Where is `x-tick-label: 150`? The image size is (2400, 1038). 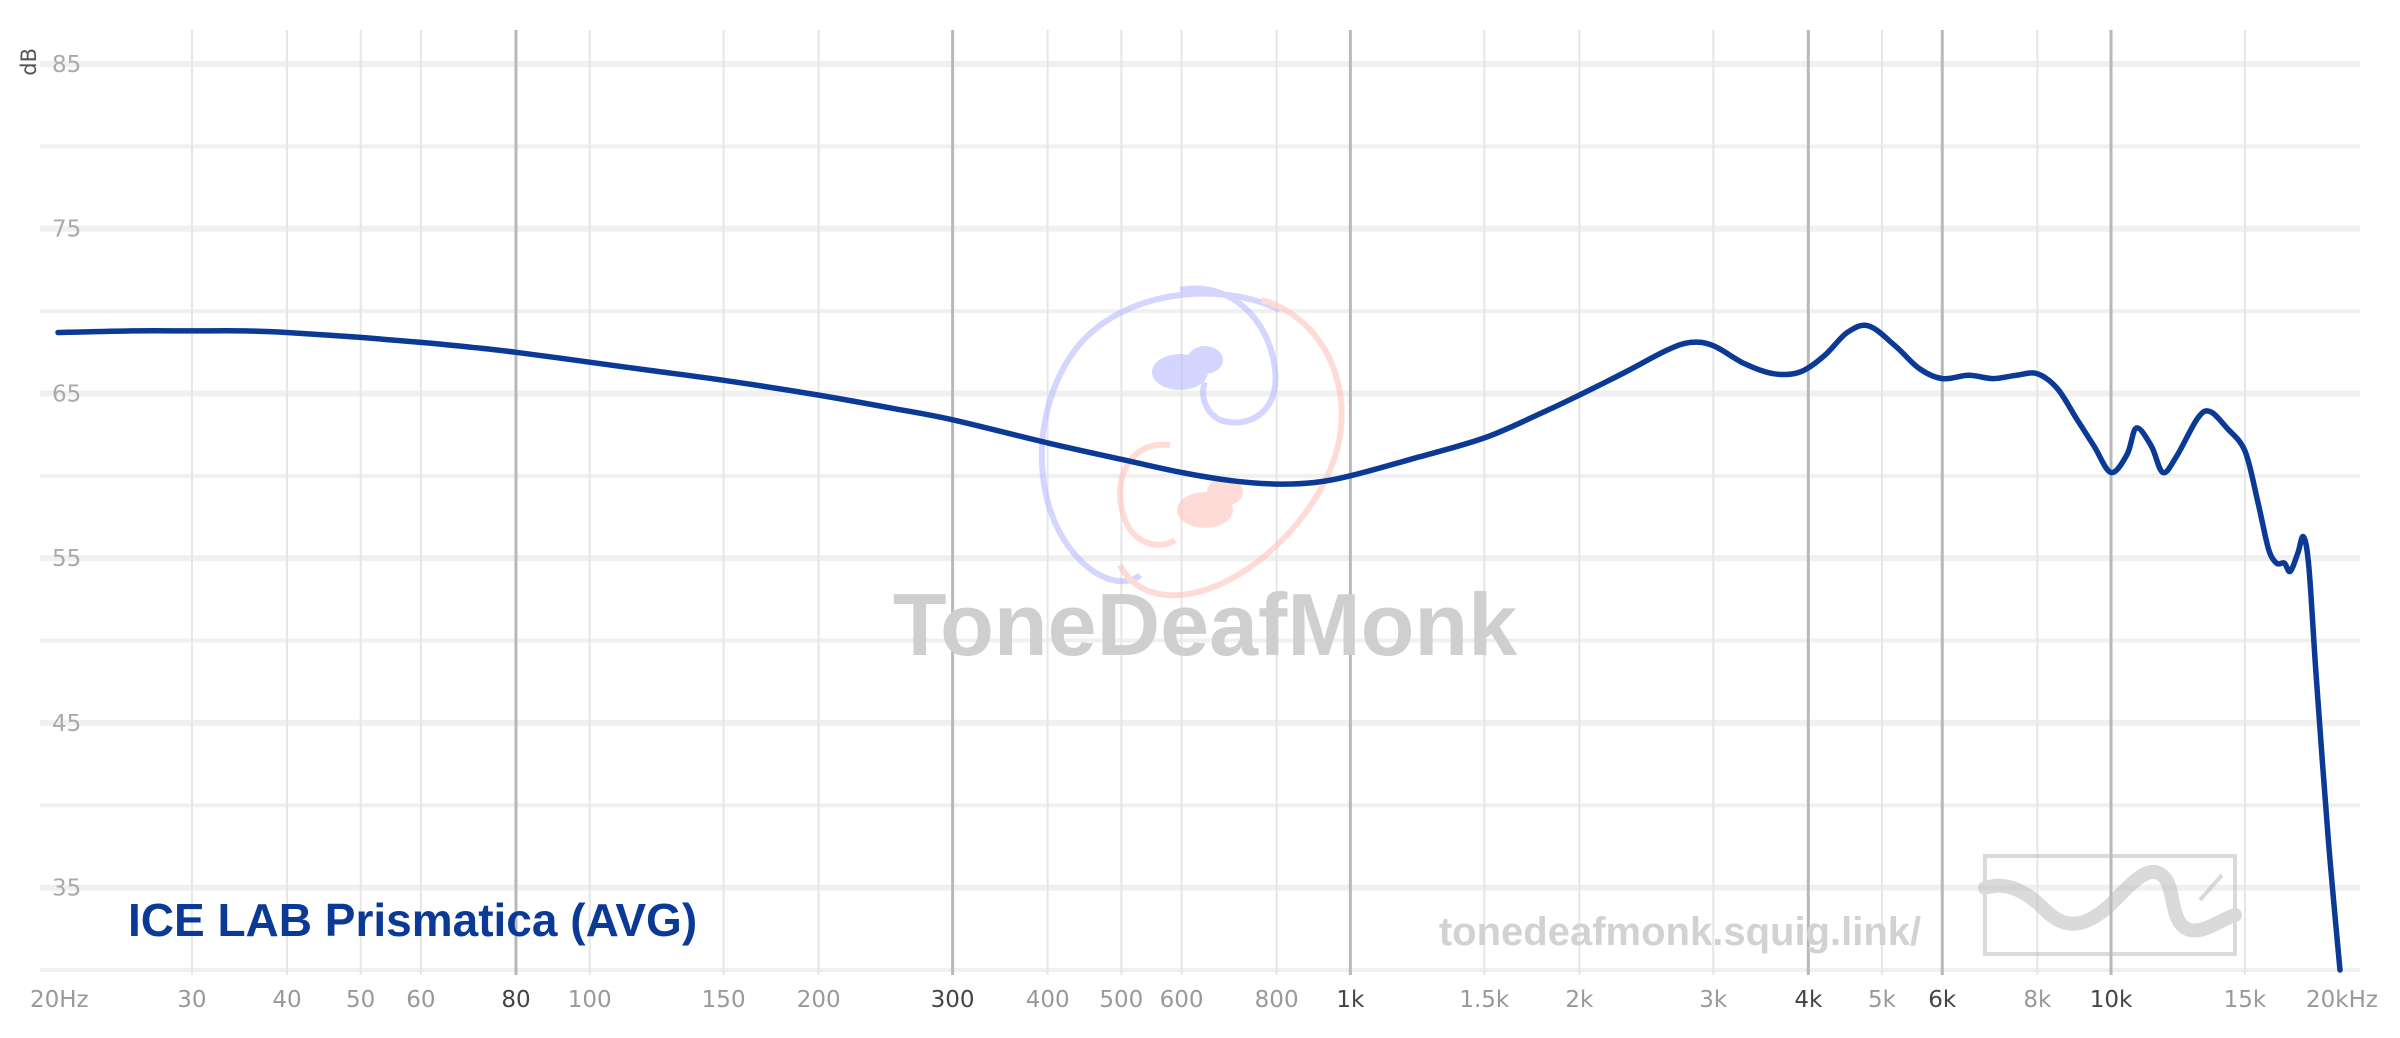 x-tick-label: 150 is located at coordinates (724, 1000).